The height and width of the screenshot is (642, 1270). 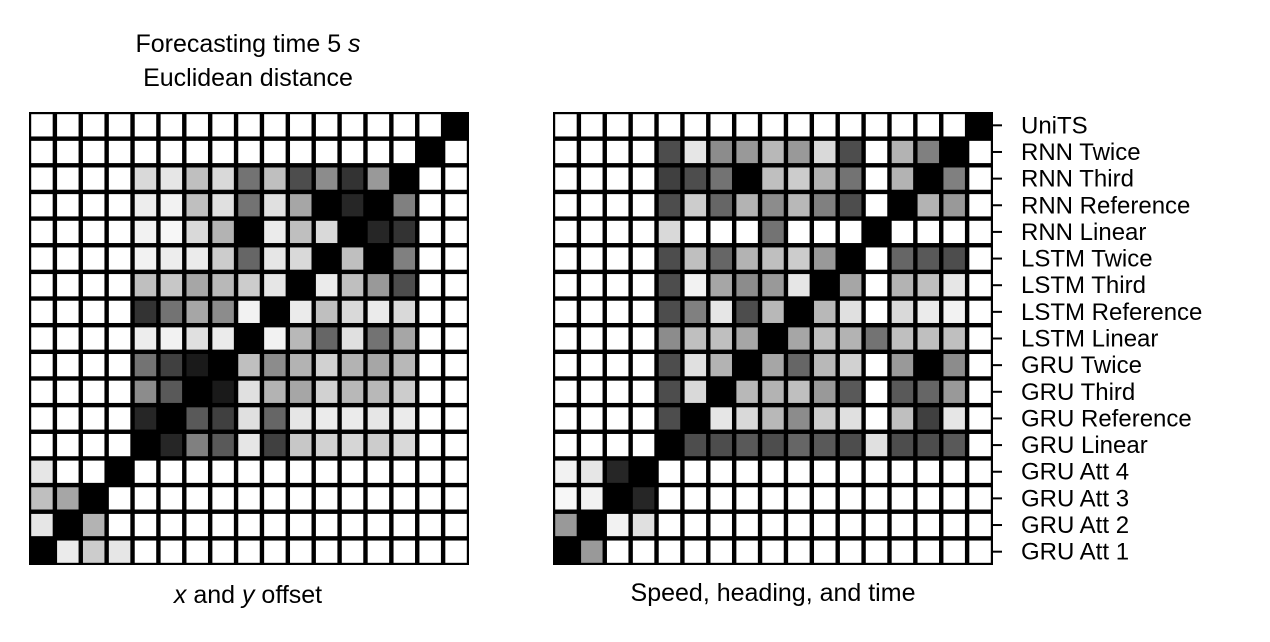 I want to click on right-heatmap-cell-r10-c1, so click(x=592, y=391).